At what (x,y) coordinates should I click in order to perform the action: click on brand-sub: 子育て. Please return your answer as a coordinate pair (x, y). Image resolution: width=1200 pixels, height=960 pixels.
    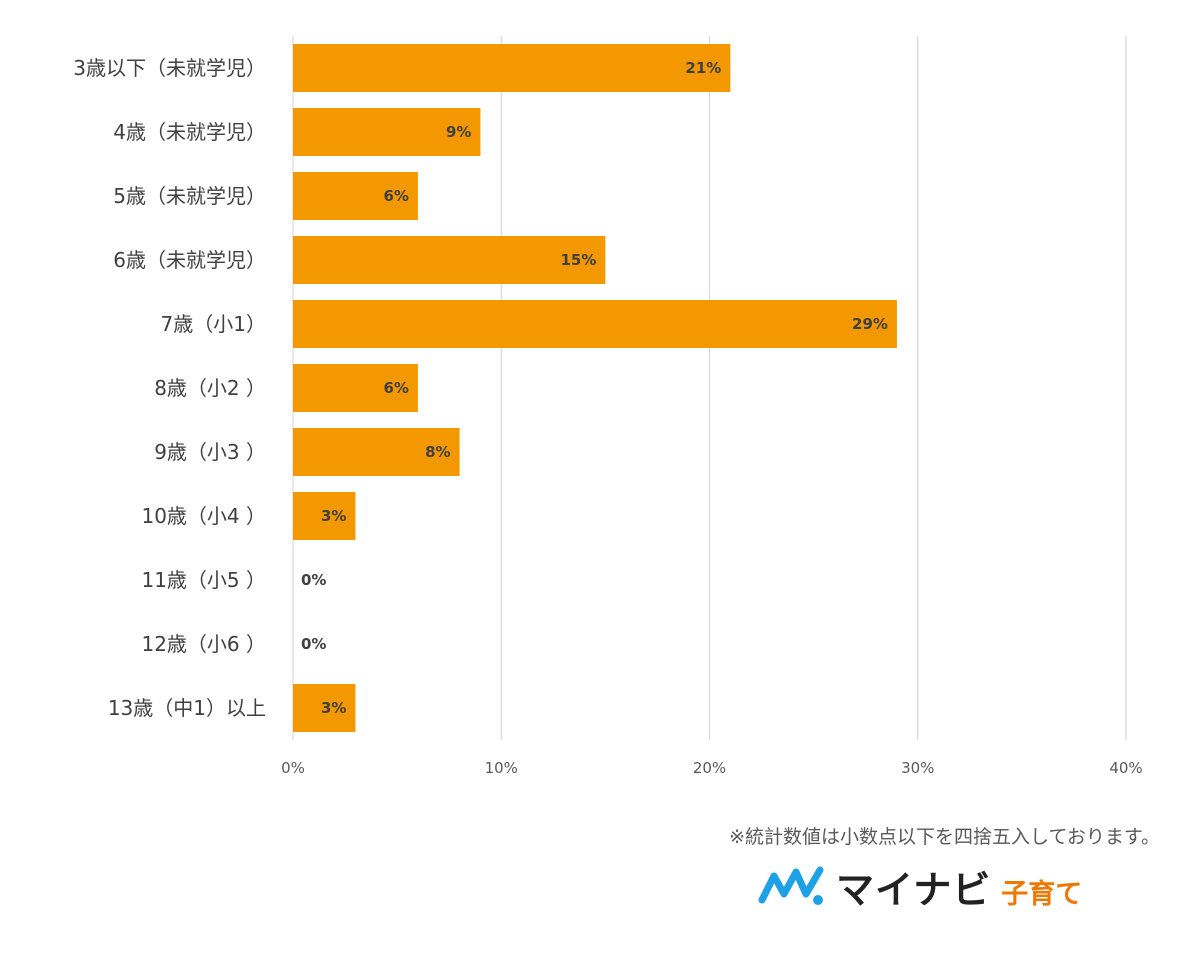
    Looking at the image, I should click on (1042, 894).